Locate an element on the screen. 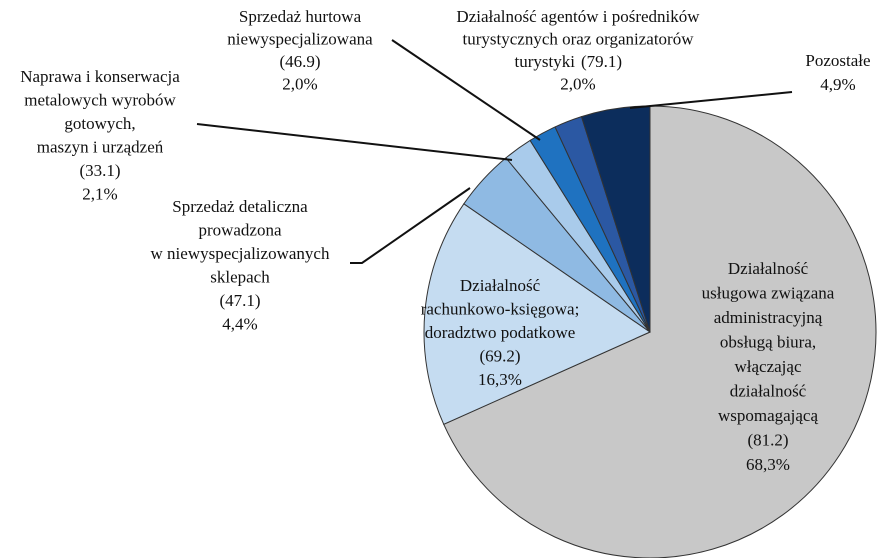 This screenshot has width=882, height=558. slice-code: (33.1) is located at coordinates (99, 170).